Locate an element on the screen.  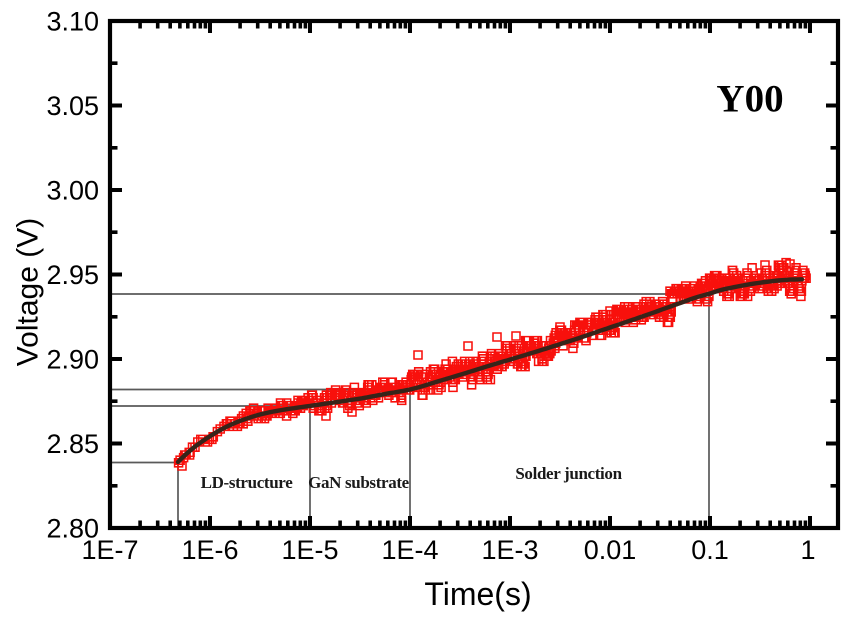
svg-text: 1E-7 is located at coordinates (109, 550).